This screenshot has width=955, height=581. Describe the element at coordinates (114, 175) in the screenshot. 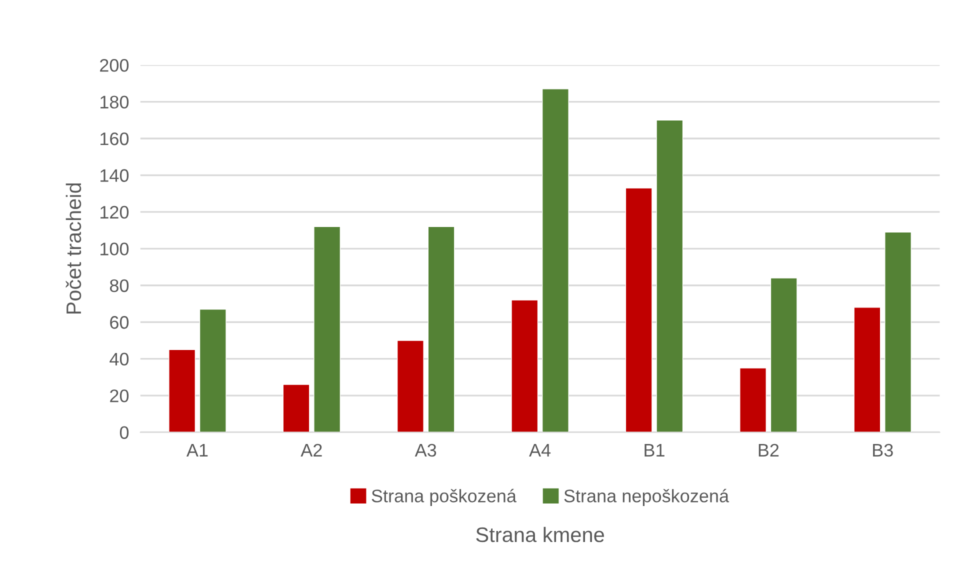

I see `y-tick-label: 140` at that location.